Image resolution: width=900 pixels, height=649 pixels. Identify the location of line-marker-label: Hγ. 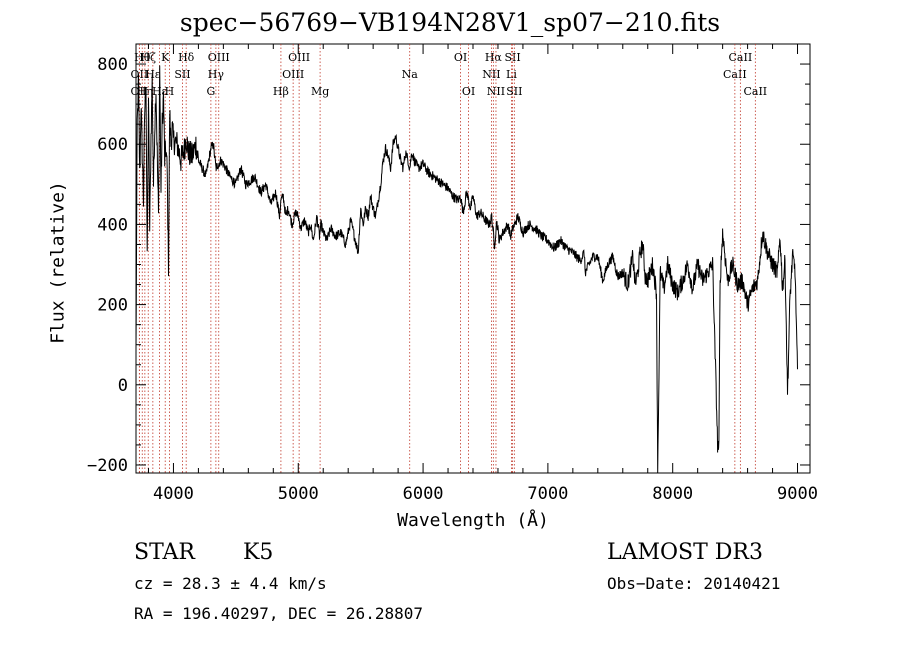
(216, 74).